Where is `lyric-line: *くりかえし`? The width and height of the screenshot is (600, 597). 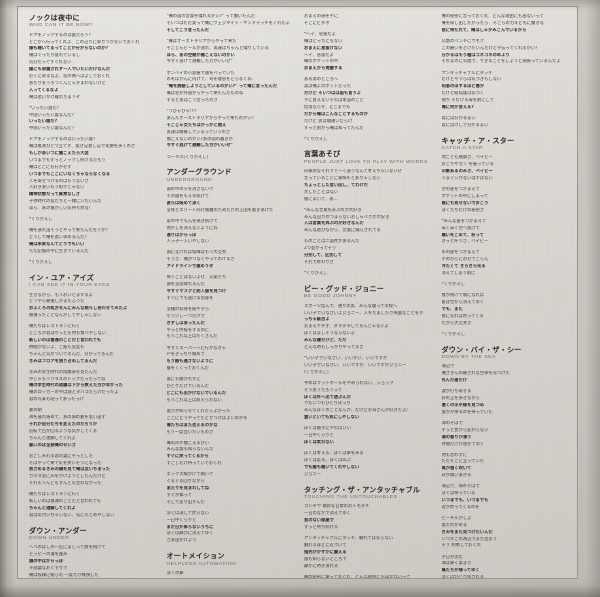
lyric-line: *くりかえし is located at coordinates (453, 285).